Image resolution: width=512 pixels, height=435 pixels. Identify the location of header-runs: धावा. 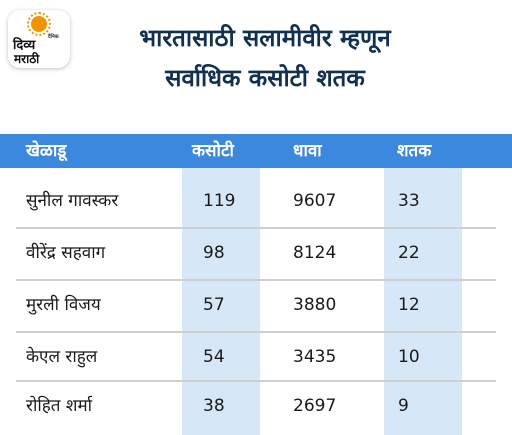
(307, 151).